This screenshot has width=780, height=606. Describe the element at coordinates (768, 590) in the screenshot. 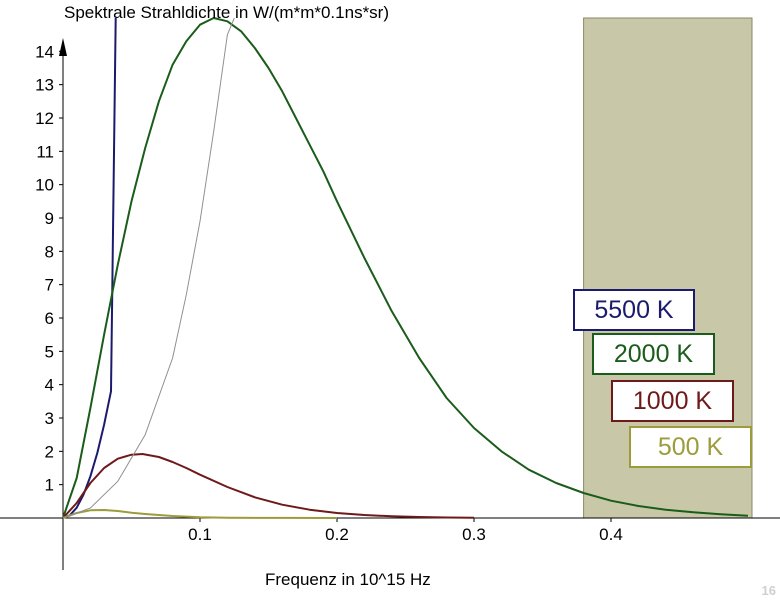

I see `page-number: 16` at that location.